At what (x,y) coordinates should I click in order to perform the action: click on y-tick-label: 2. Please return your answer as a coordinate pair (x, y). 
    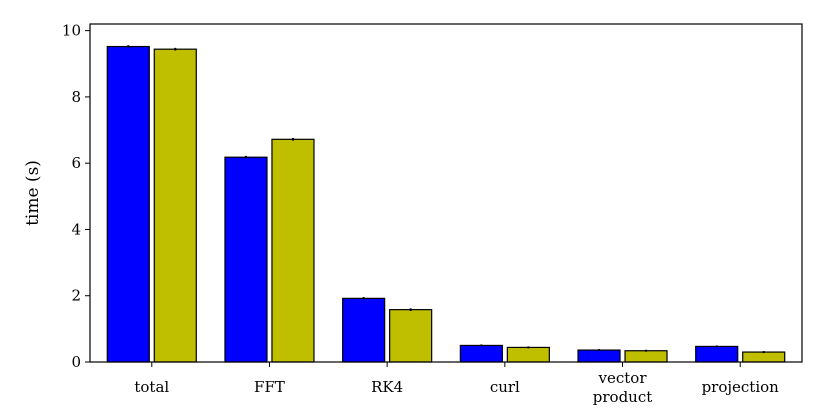
    Looking at the image, I should click on (76, 296).